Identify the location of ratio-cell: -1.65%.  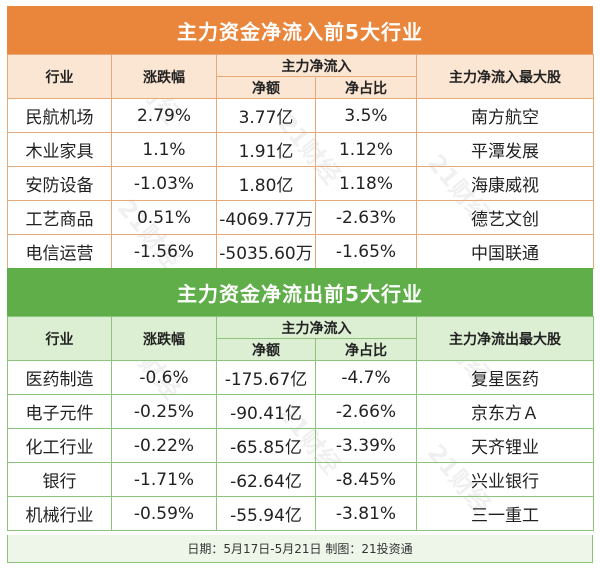
(366, 251).